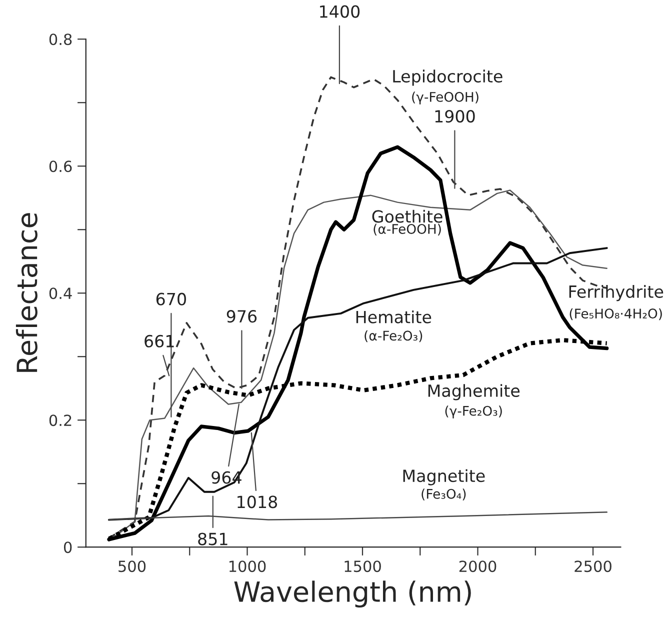 The image size is (671, 621). I want to click on annotation: (γ-Fe₂O₃), so click(473, 412).